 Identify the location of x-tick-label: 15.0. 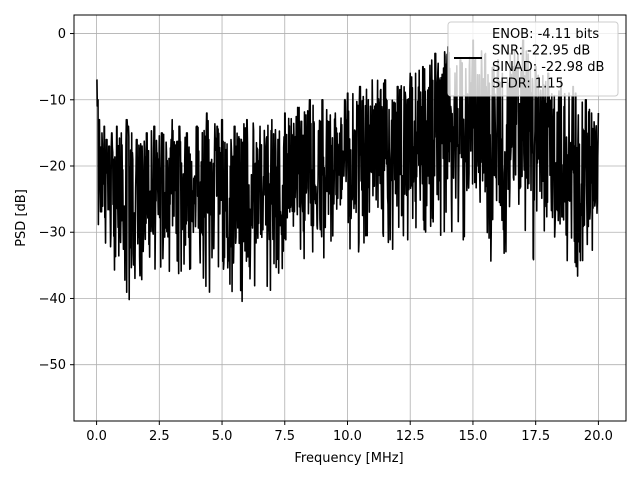
(472, 436).